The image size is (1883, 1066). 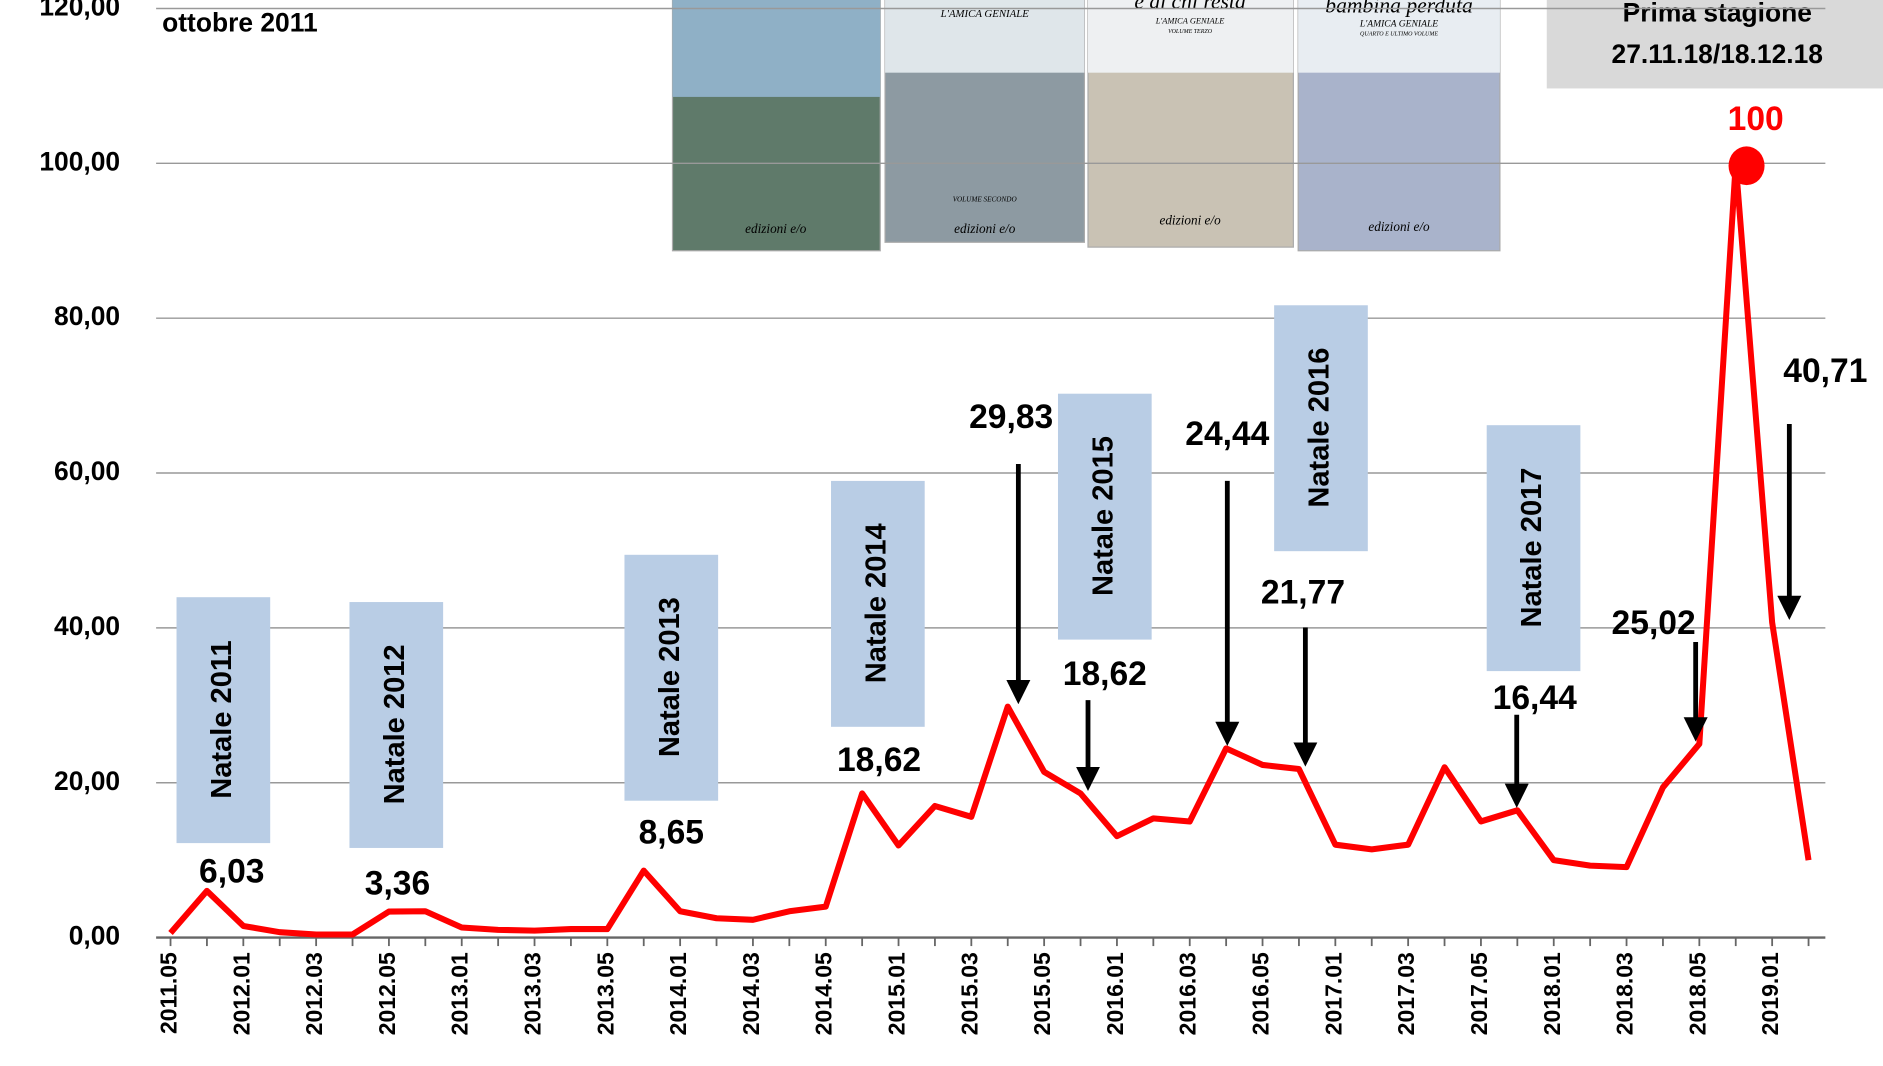 What do you see at coordinates (1303, 593) in the screenshot?
I see `value-label: 21,77` at bounding box center [1303, 593].